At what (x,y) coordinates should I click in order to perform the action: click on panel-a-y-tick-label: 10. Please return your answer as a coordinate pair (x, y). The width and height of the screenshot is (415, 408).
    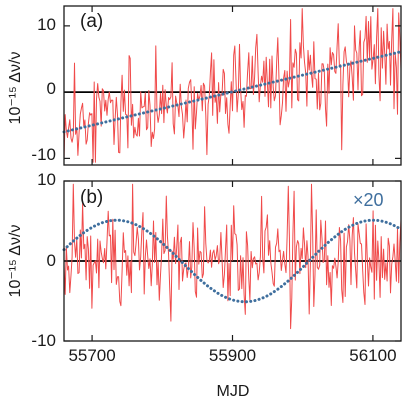
    Looking at the image, I should click on (46, 24).